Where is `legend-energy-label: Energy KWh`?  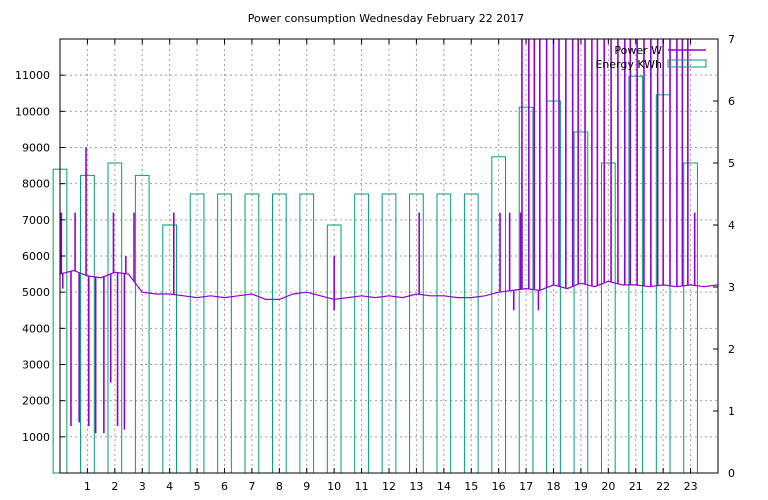
legend-energy-label: Energy KWh is located at coordinates (628, 64).